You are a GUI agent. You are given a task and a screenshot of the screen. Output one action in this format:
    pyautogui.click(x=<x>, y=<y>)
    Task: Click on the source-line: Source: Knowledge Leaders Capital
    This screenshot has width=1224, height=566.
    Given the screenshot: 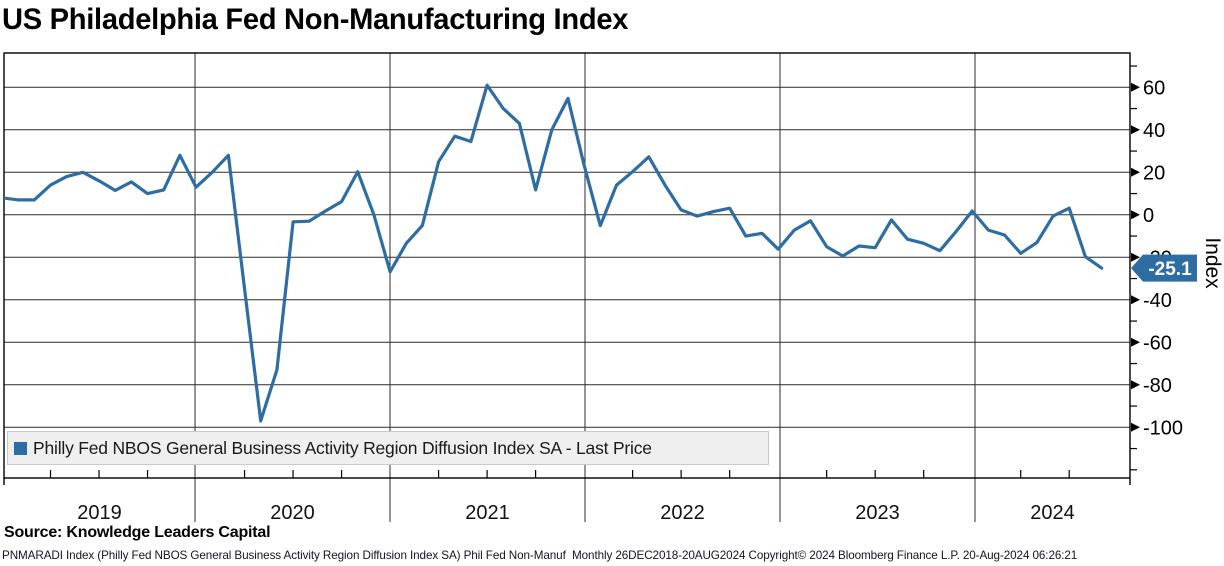 What is the action you would take?
    pyautogui.click(x=137, y=532)
    